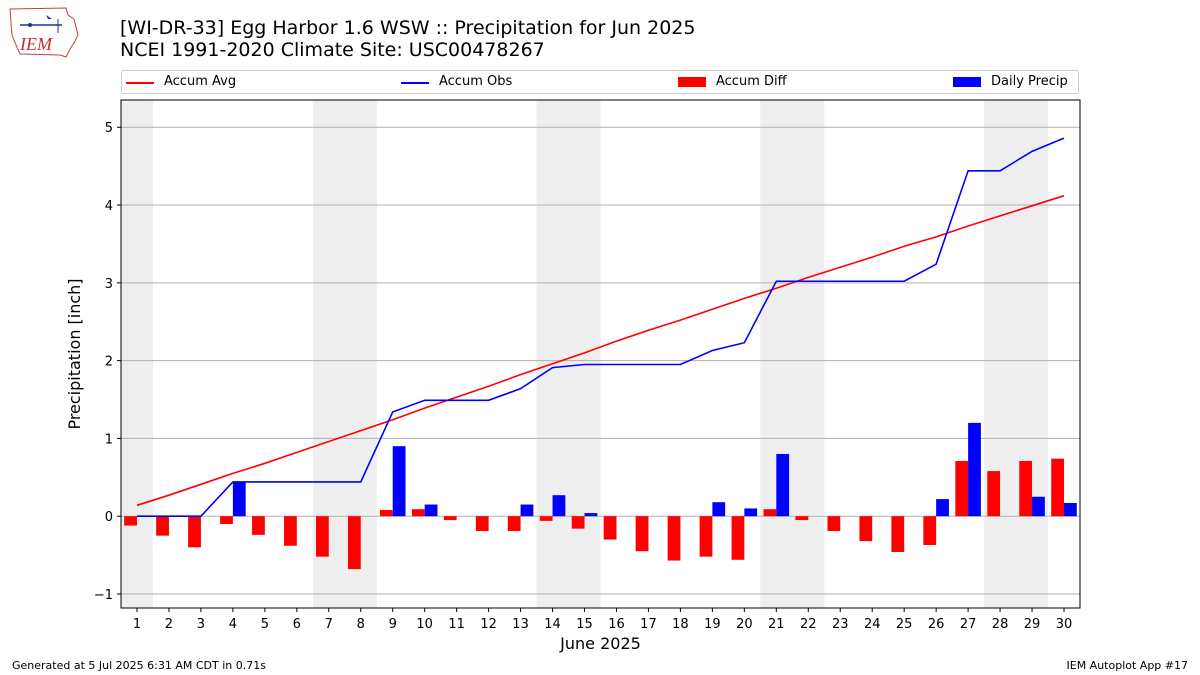  What do you see at coordinates (488, 624) in the screenshot?
I see `x-tick-label: 12` at bounding box center [488, 624].